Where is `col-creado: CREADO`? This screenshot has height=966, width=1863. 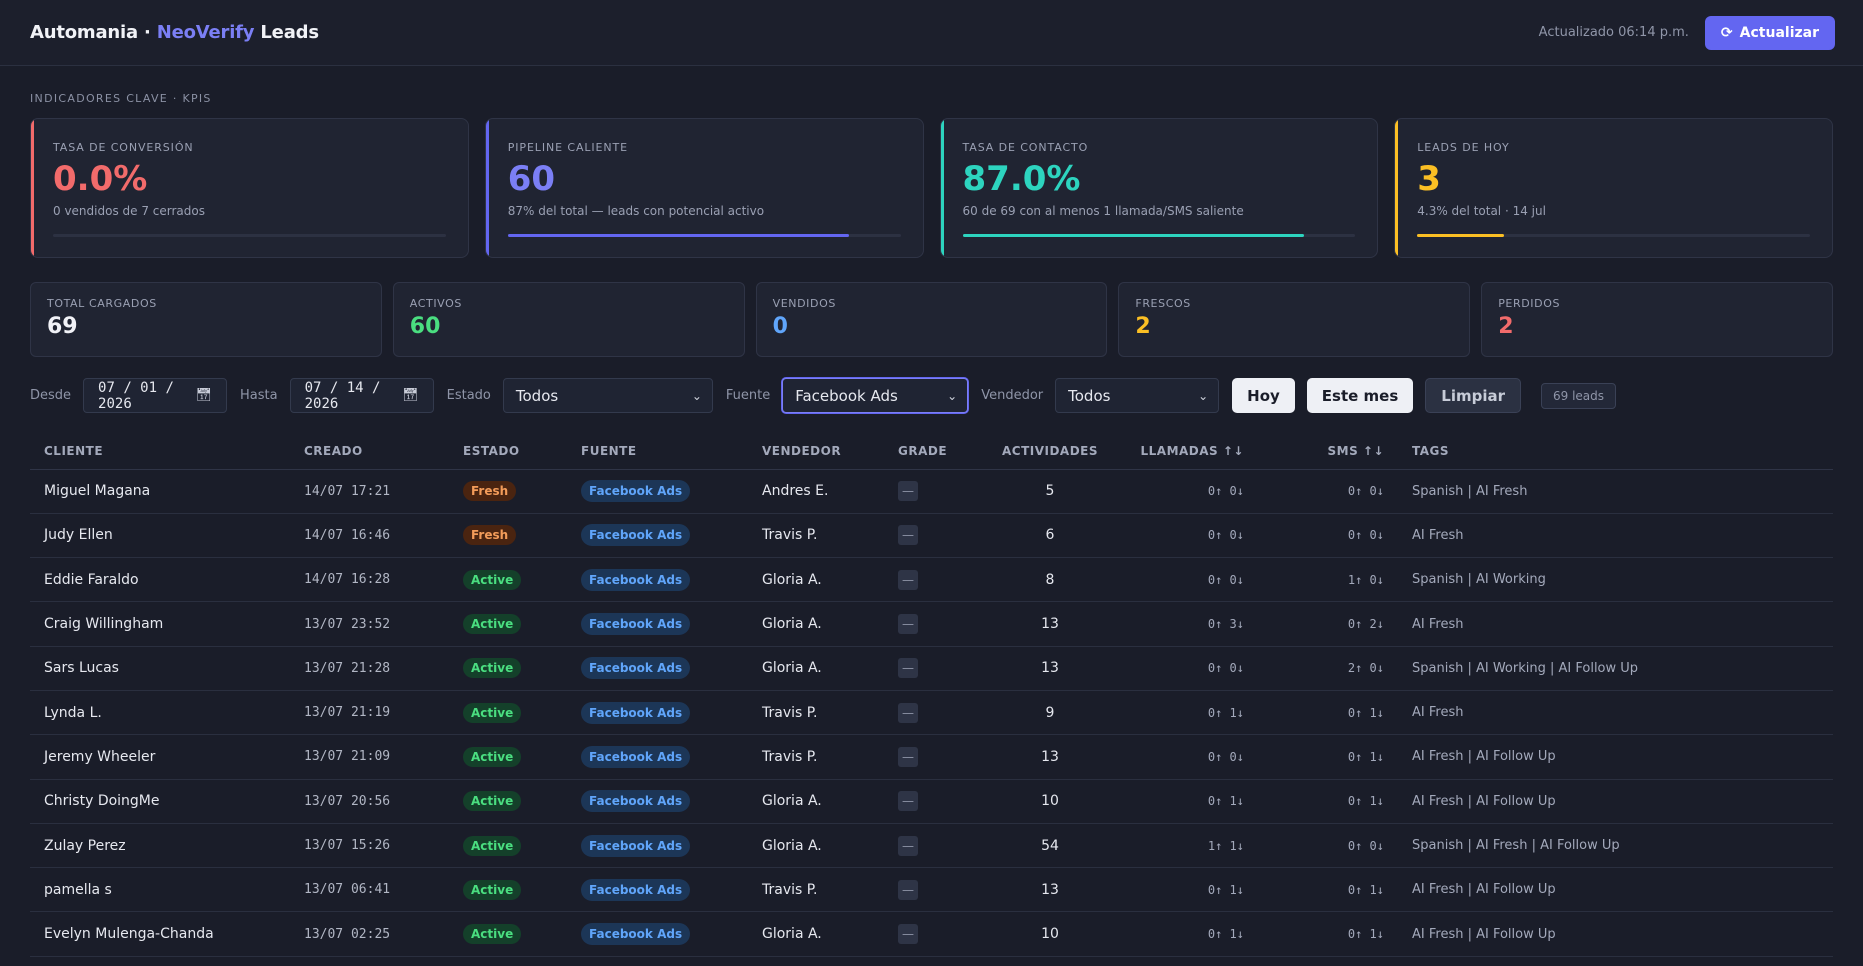
col-creado: CREADO is located at coordinates (369, 451).